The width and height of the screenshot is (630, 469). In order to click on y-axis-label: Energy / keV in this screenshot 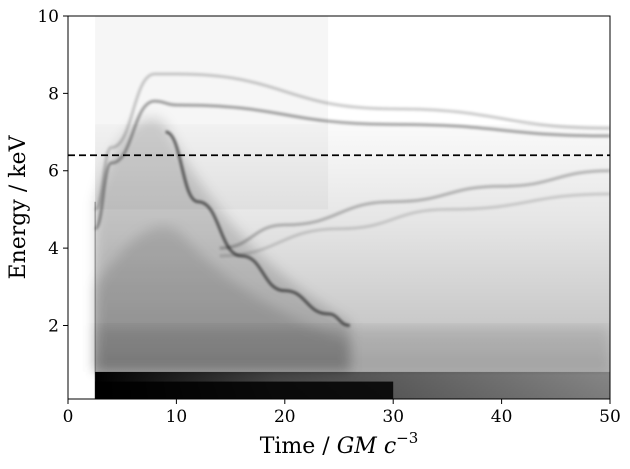, I will do `click(18, 206)`.